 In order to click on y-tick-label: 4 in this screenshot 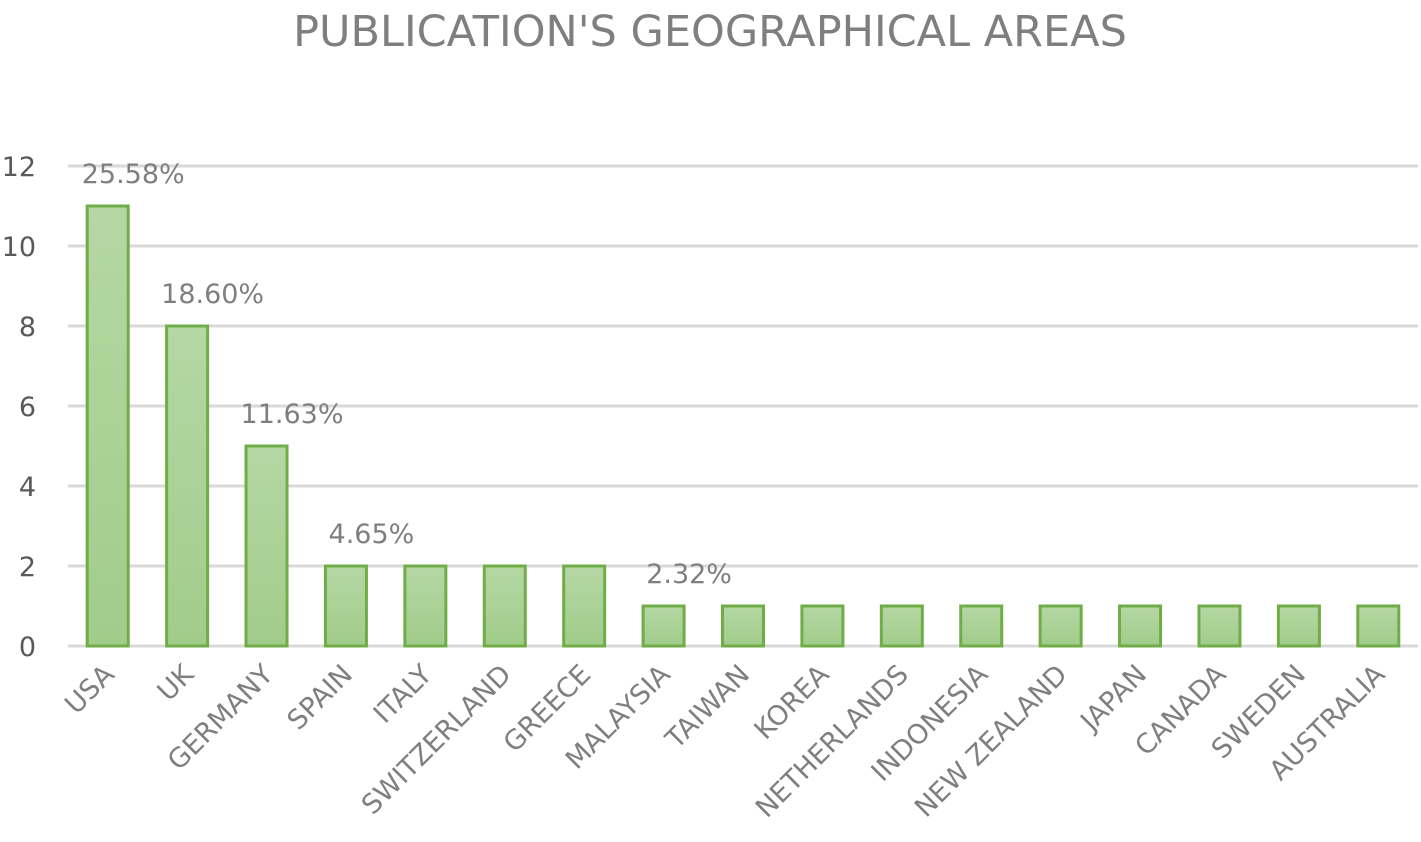, I will do `click(27, 487)`.